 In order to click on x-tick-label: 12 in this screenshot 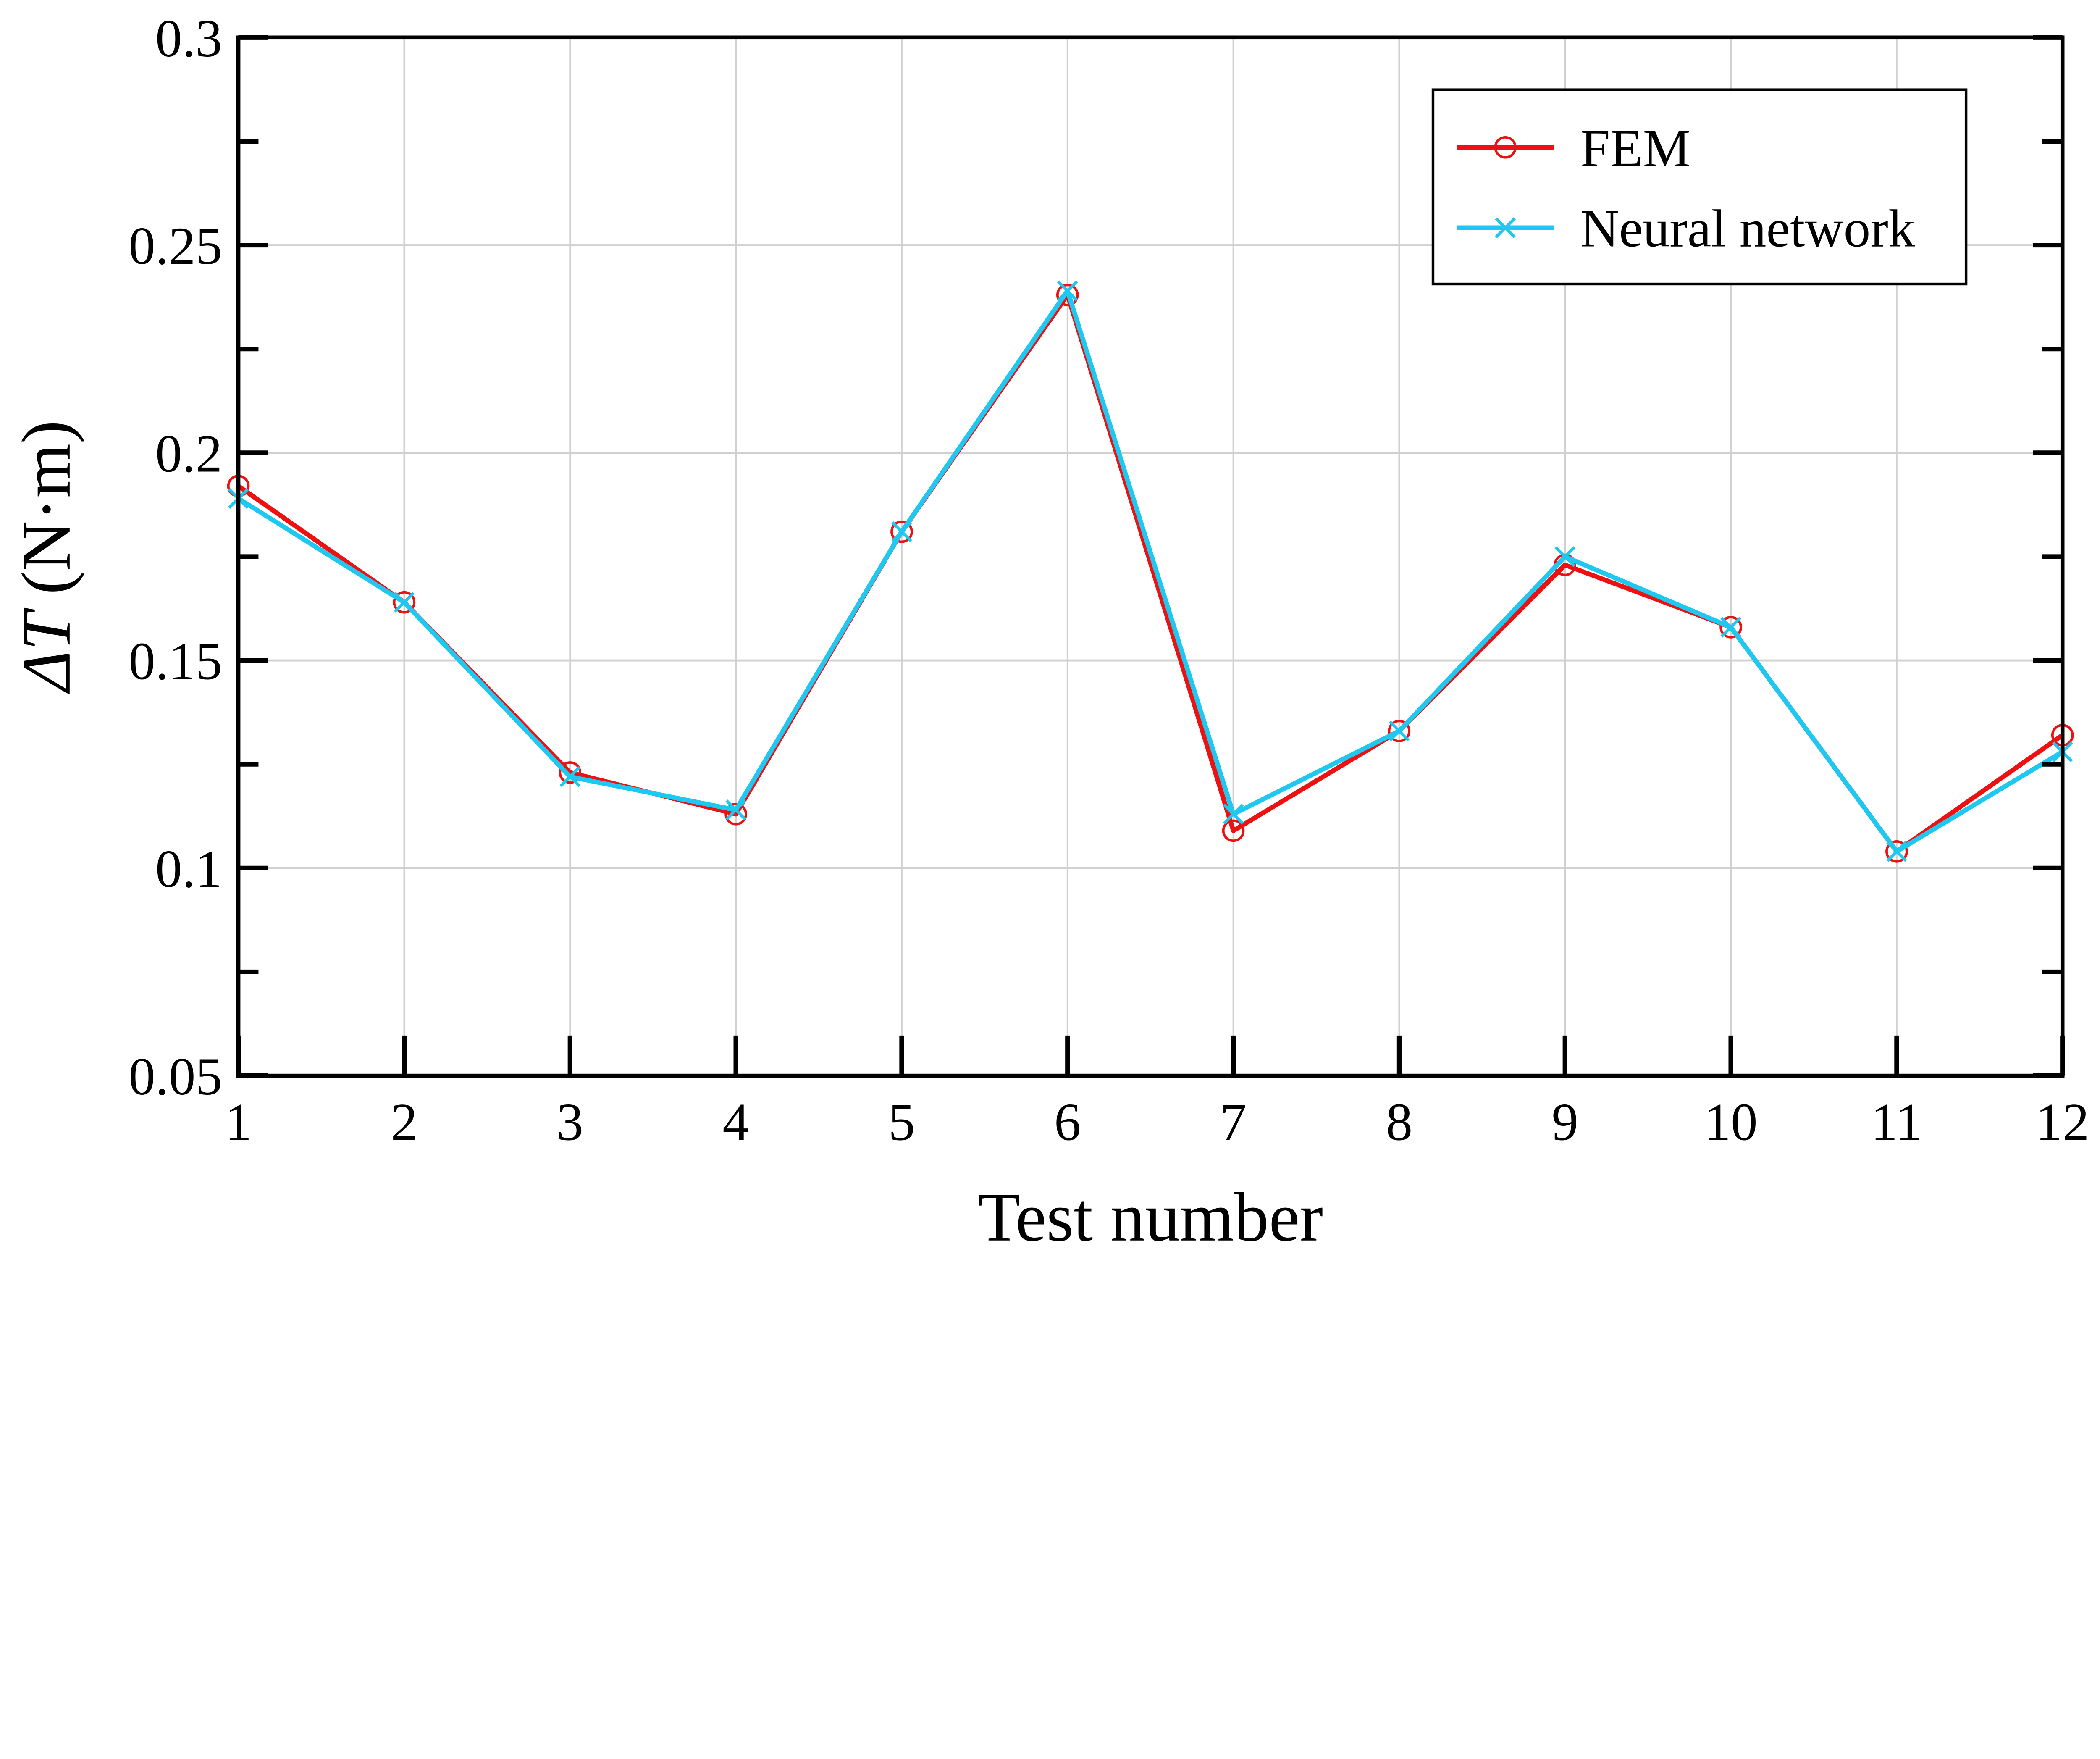, I will do `click(2063, 1122)`.